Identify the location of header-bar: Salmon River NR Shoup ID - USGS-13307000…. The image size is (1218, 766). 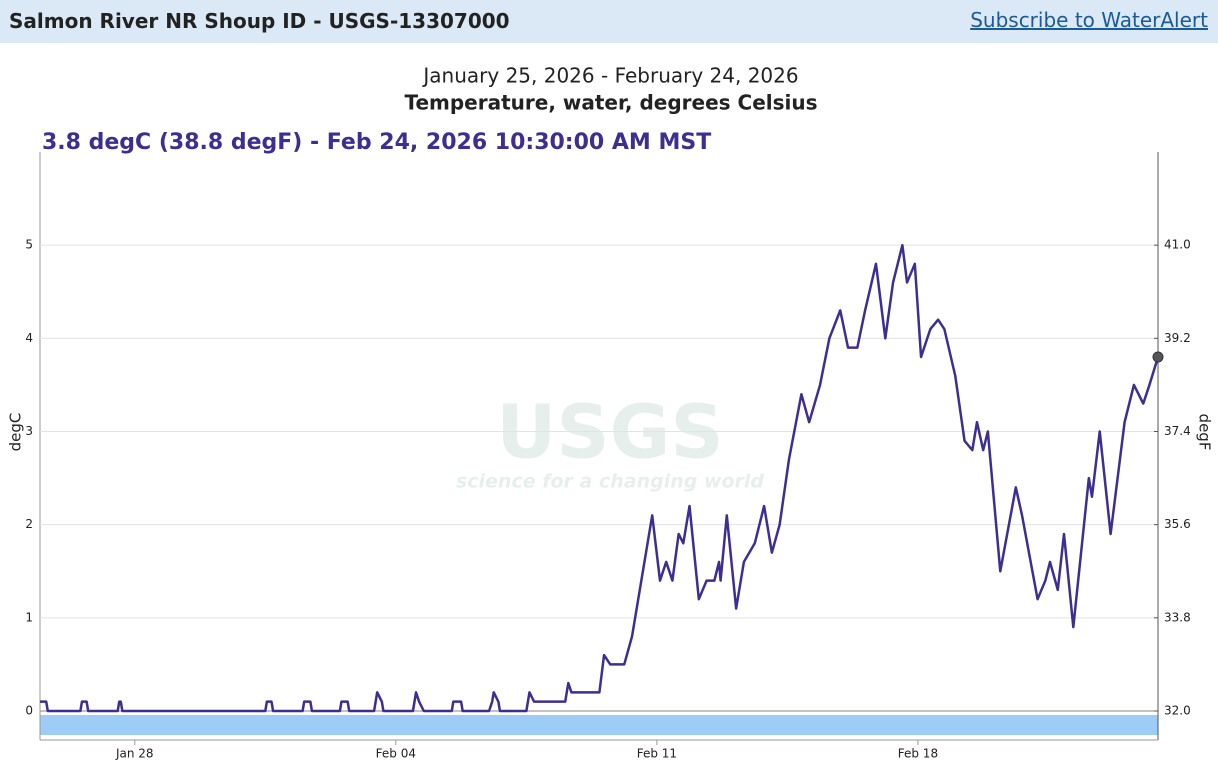
(609, 21).